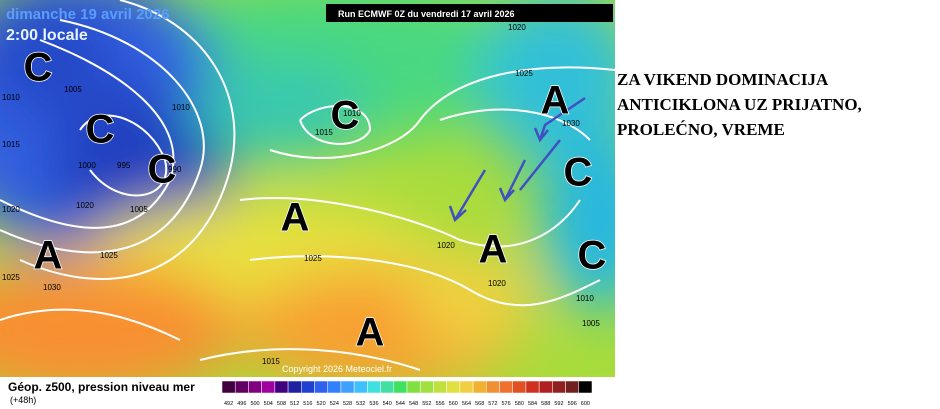  I want to click on colorbar-label: 508, so click(281, 404).